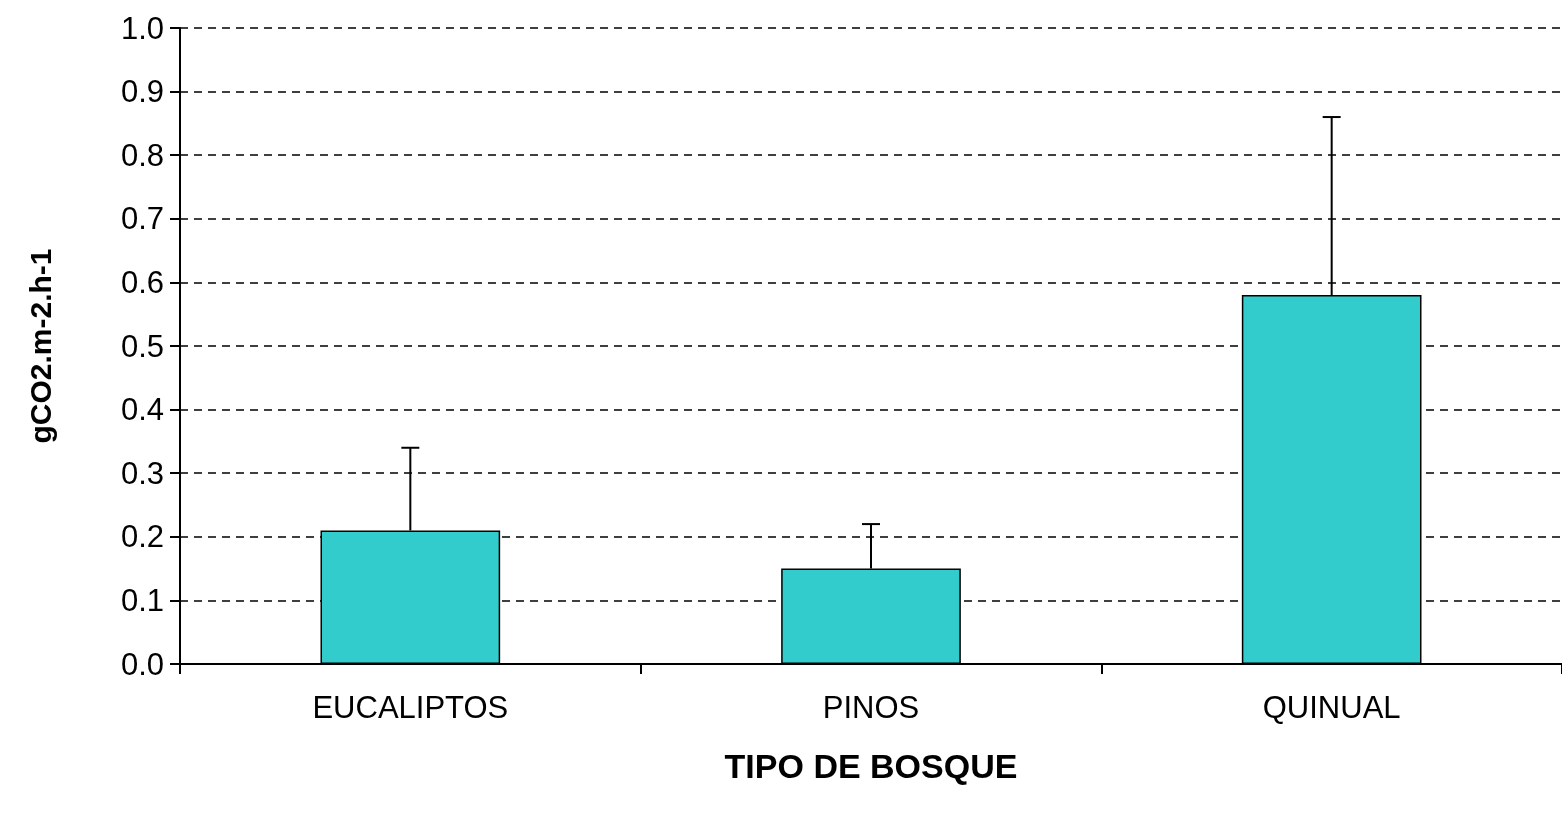 The image size is (1562, 816). Describe the element at coordinates (871, 766) in the screenshot. I see `x-axis-title: TIPO DE BOSQUE` at that location.